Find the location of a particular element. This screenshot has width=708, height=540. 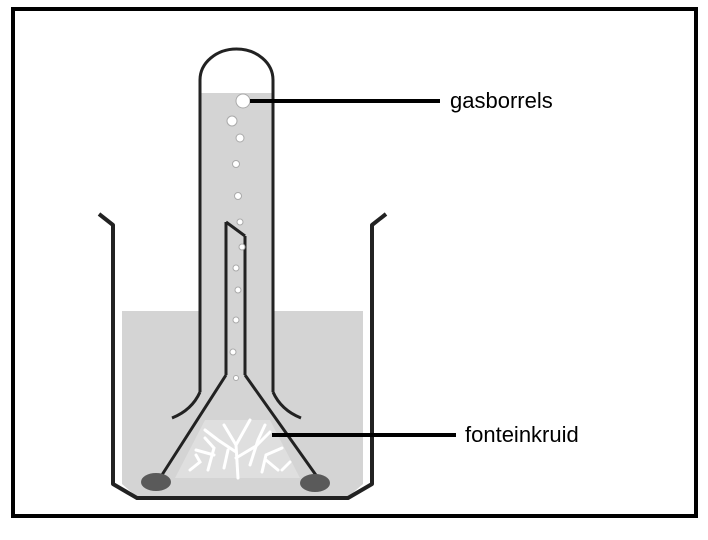

test-tube-water is located at coordinates (236, 241).